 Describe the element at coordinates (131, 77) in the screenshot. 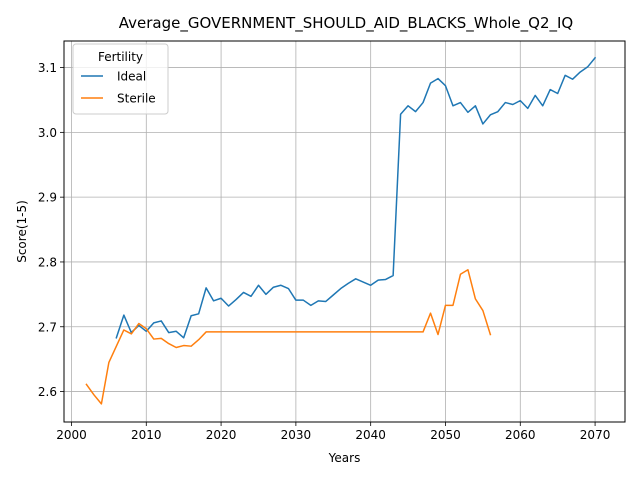

I see `legend-label-ideal: Ideal` at that location.